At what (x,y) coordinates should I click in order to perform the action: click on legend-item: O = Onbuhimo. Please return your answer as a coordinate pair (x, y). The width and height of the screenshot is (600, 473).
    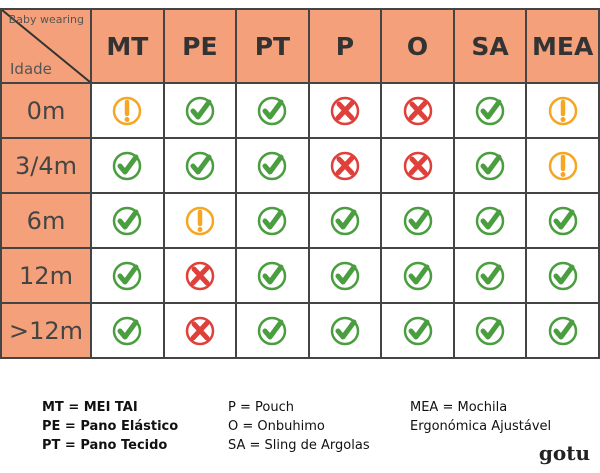
    Looking at the image, I should click on (276, 426).